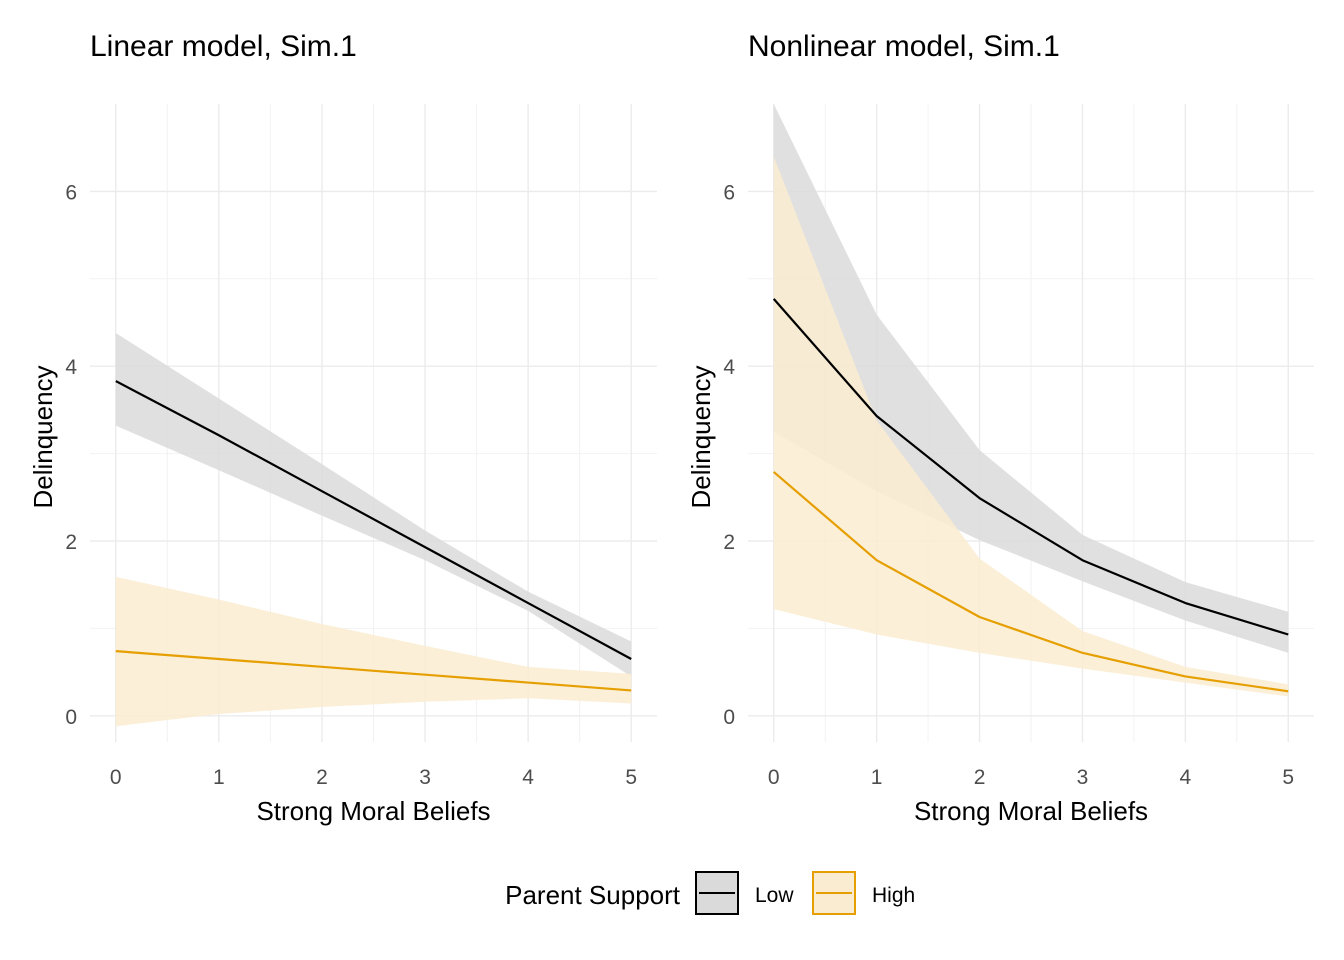  Describe the element at coordinates (717, 893) in the screenshot. I see `legend-key-low` at that location.